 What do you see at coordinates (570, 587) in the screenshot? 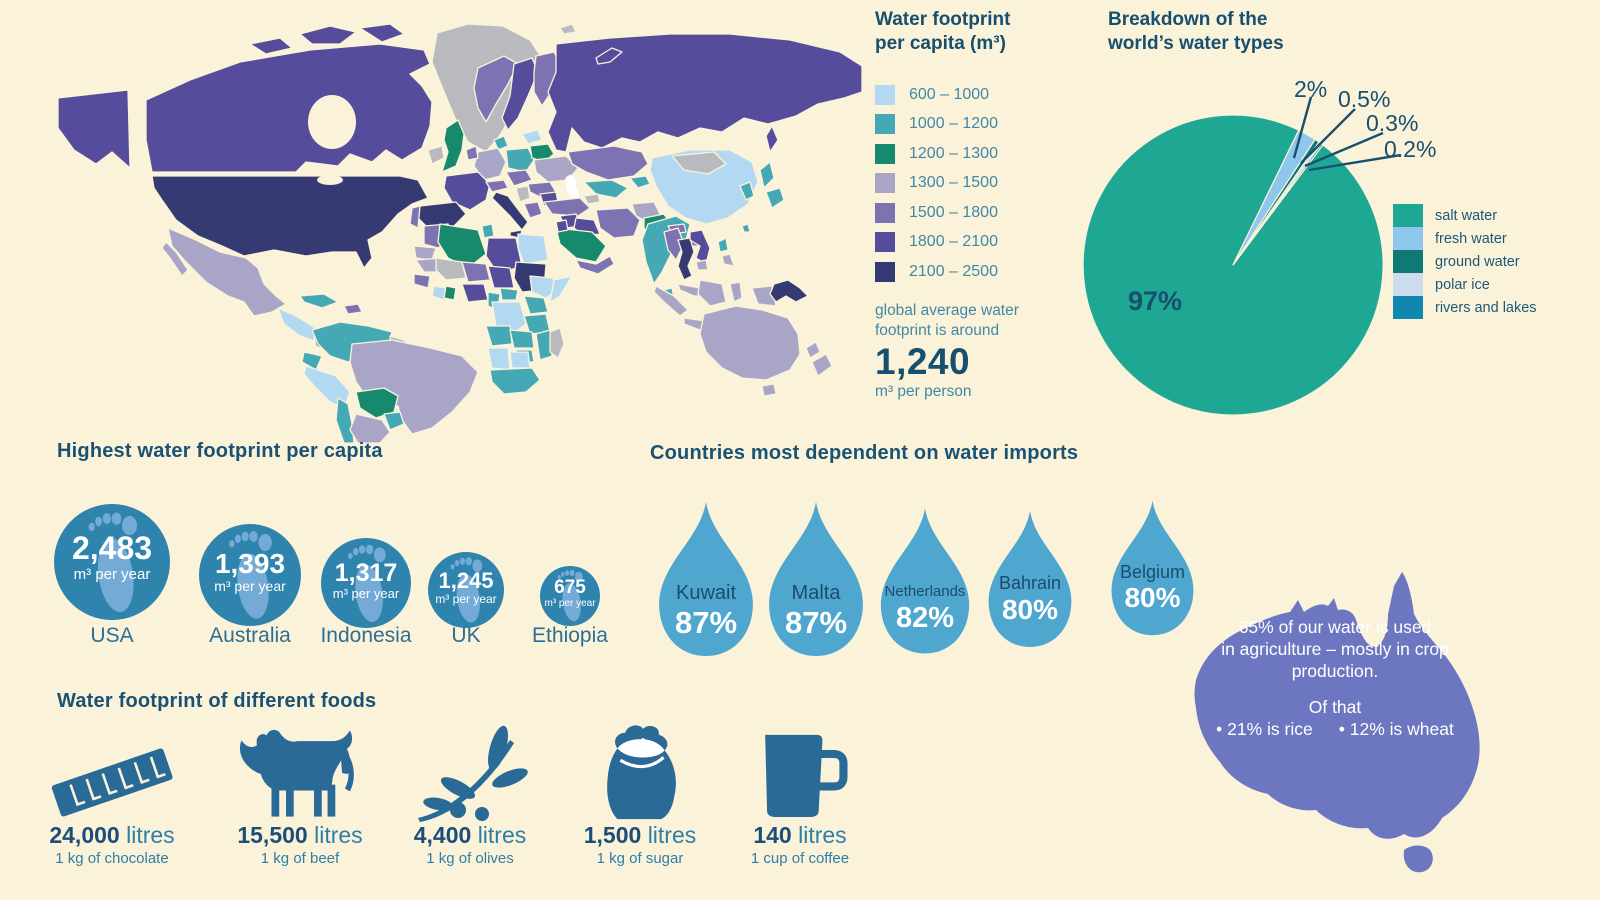
I see `footprint-value: 675` at bounding box center [570, 587].